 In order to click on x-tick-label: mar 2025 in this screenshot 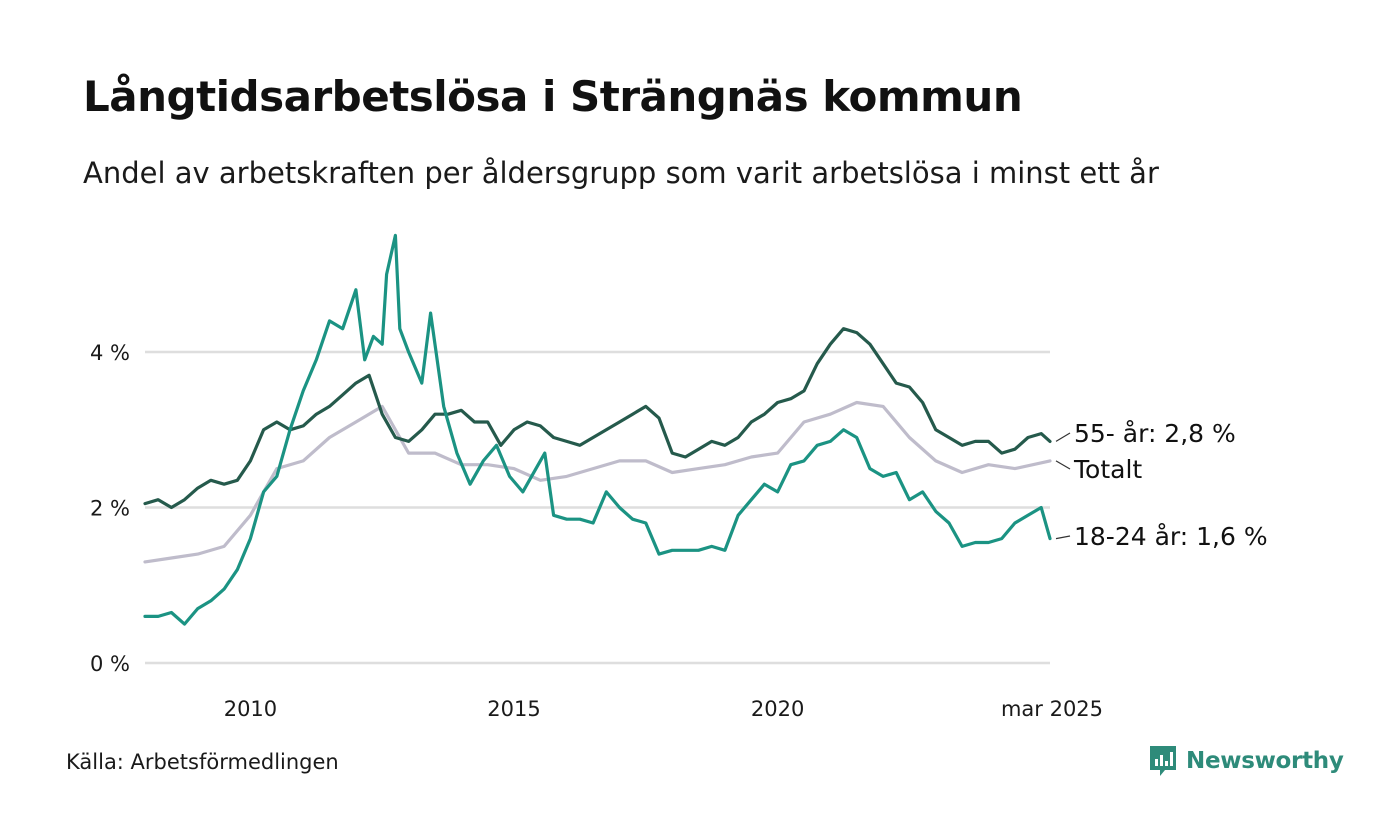, I will do `click(1052, 709)`.